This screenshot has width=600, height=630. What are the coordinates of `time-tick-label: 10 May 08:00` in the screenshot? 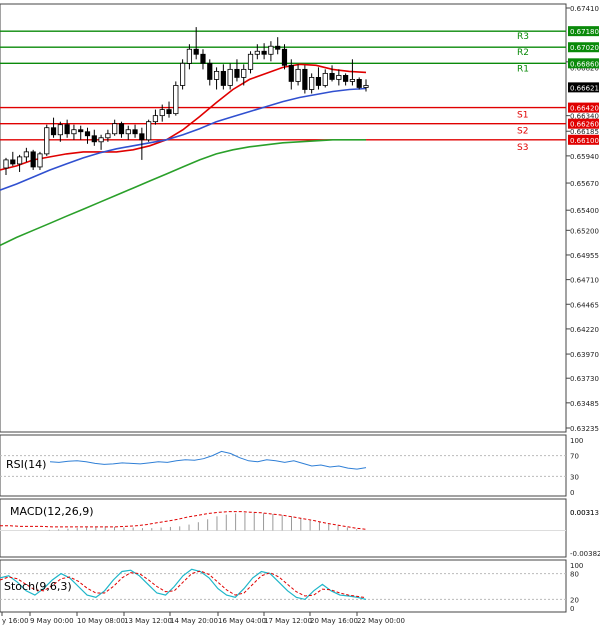 It's located at (101, 621).